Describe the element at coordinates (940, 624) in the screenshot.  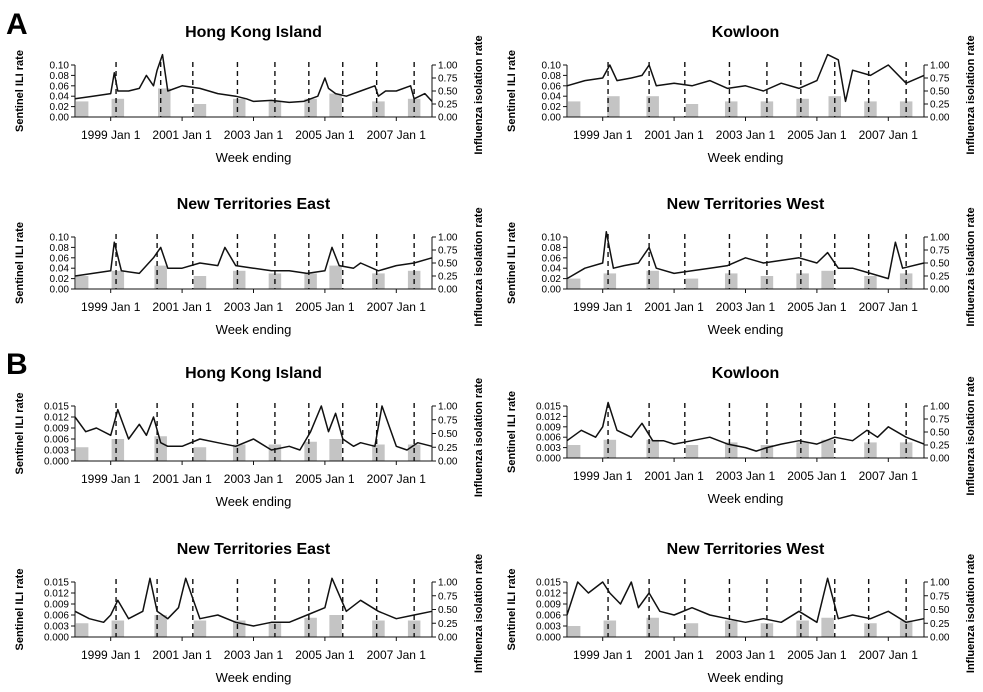
I see `y2-tick-label: 0.25` at that location.